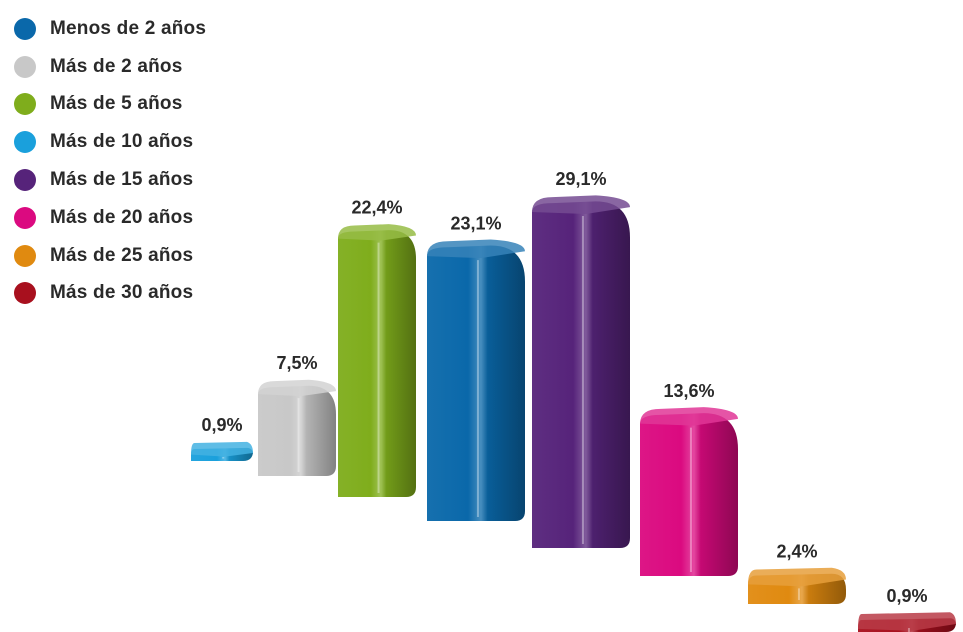  What do you see at coordinates (122, 293) in the screenshot?
I see `legend-label: Más de 30 años` at bounding box center [122, 293].